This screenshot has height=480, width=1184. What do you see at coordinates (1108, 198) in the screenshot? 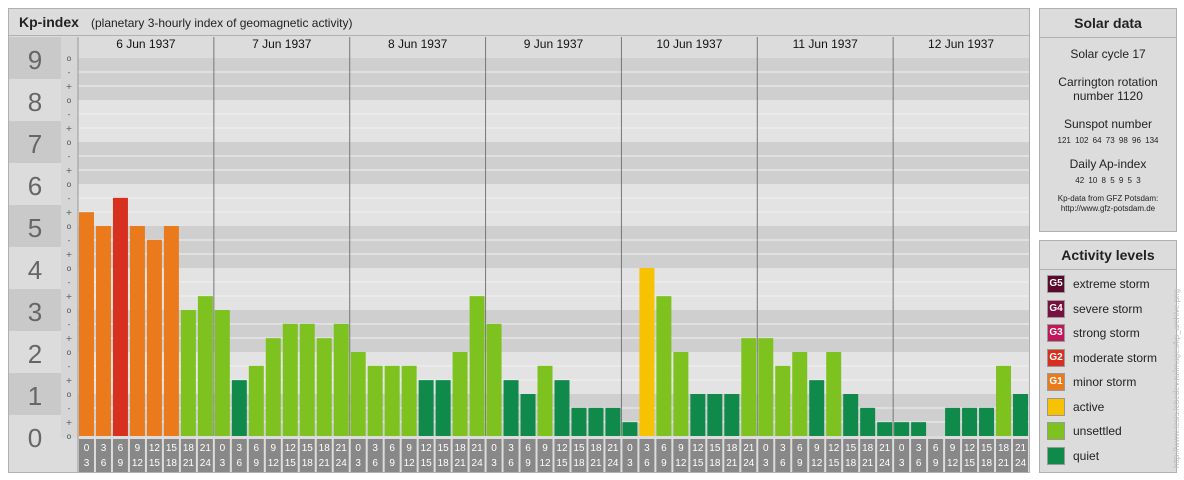
I see `source-note-line1: Kp-data from GFZ Potsdam:` at bounding box center [1108, 198].